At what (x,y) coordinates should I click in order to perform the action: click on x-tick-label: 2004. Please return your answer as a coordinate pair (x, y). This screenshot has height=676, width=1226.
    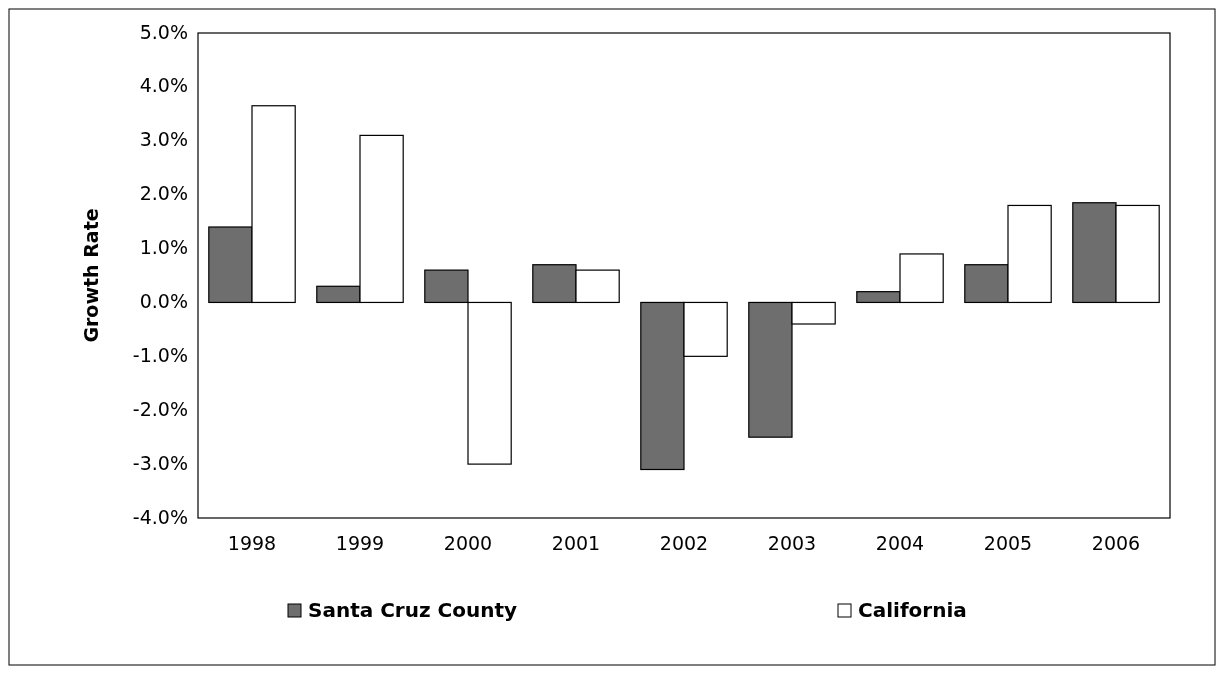
    Looking at the image, I should click on (900, 543).